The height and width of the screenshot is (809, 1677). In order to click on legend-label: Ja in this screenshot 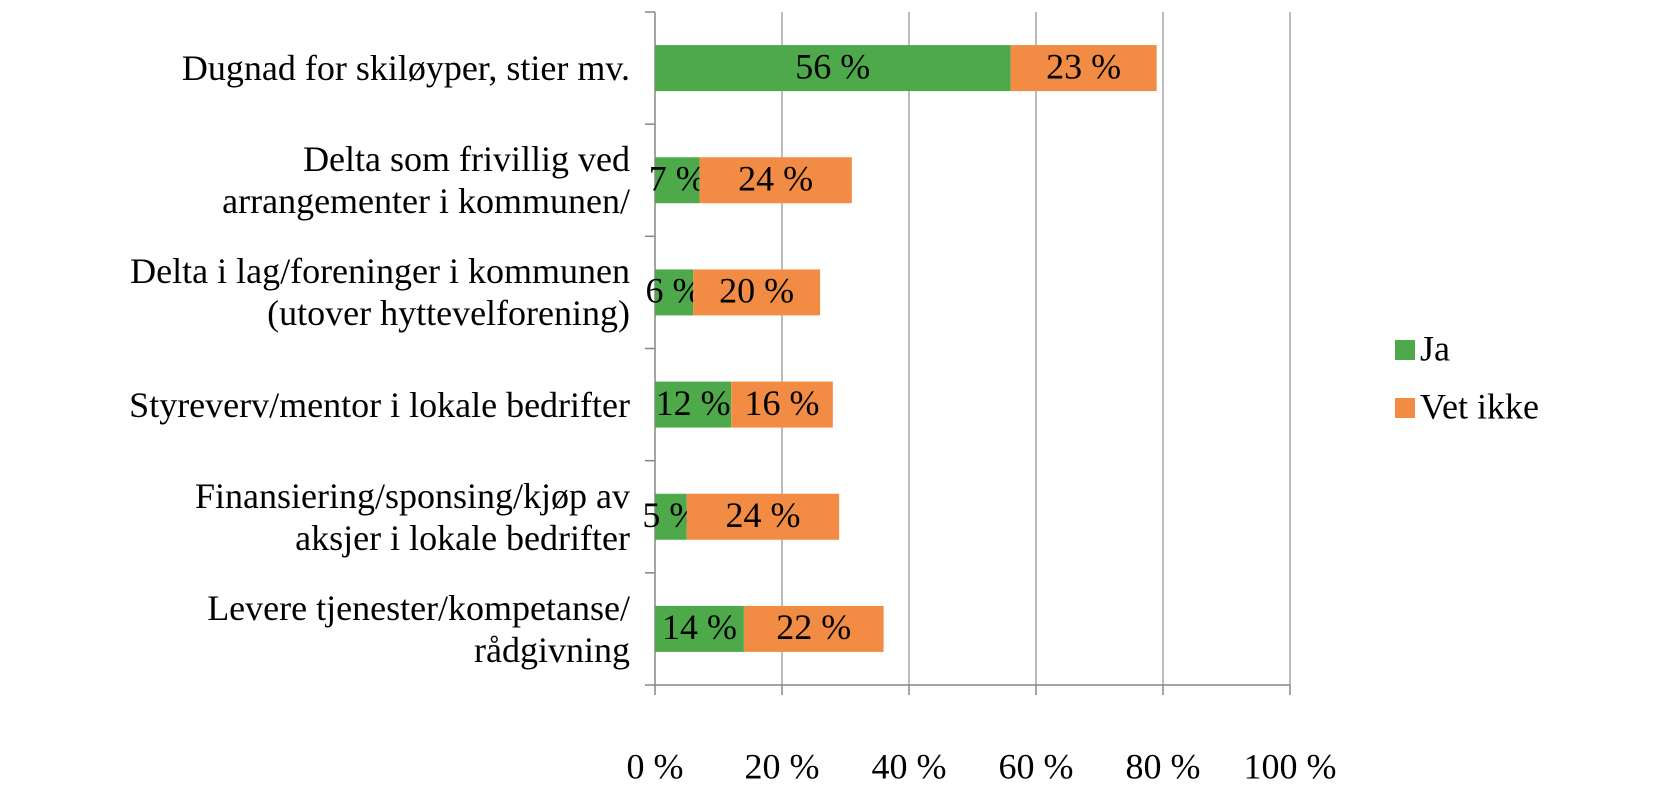, I will do `click(1435, 348)`.